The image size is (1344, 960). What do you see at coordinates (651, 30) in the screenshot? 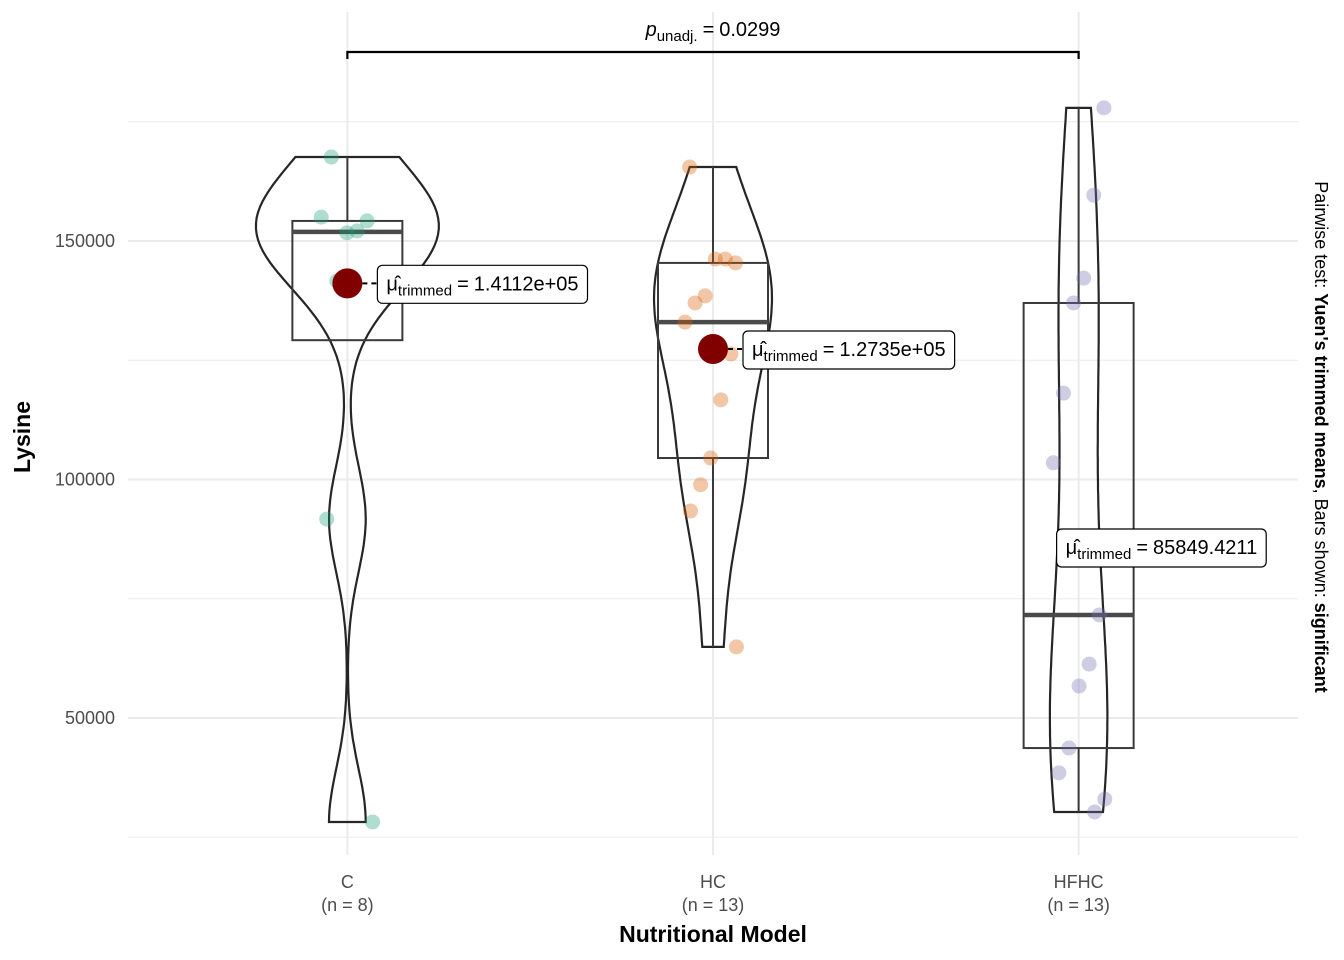
I see `p-symbol: p` at bounding box center [651, 30].